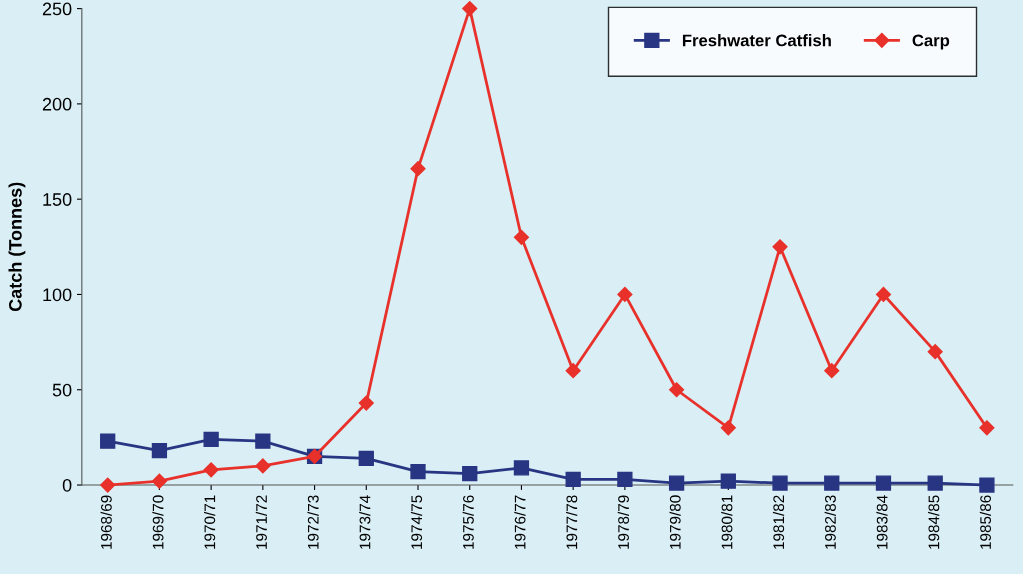 The image size is (1023, 574). Describe the element at coordinates (106, 522) in the screenshot. I see `x-tick-label: 1968/69` at that location.